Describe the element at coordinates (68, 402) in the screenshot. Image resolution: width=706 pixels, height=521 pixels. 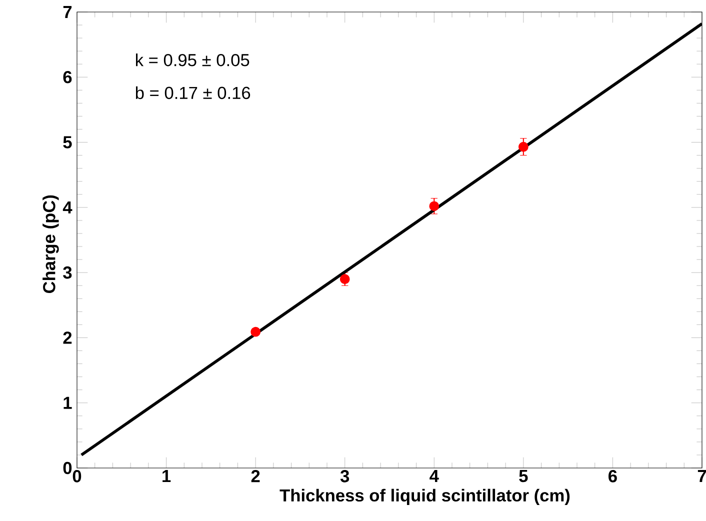
I see `y-tick-label: 1` at that location.